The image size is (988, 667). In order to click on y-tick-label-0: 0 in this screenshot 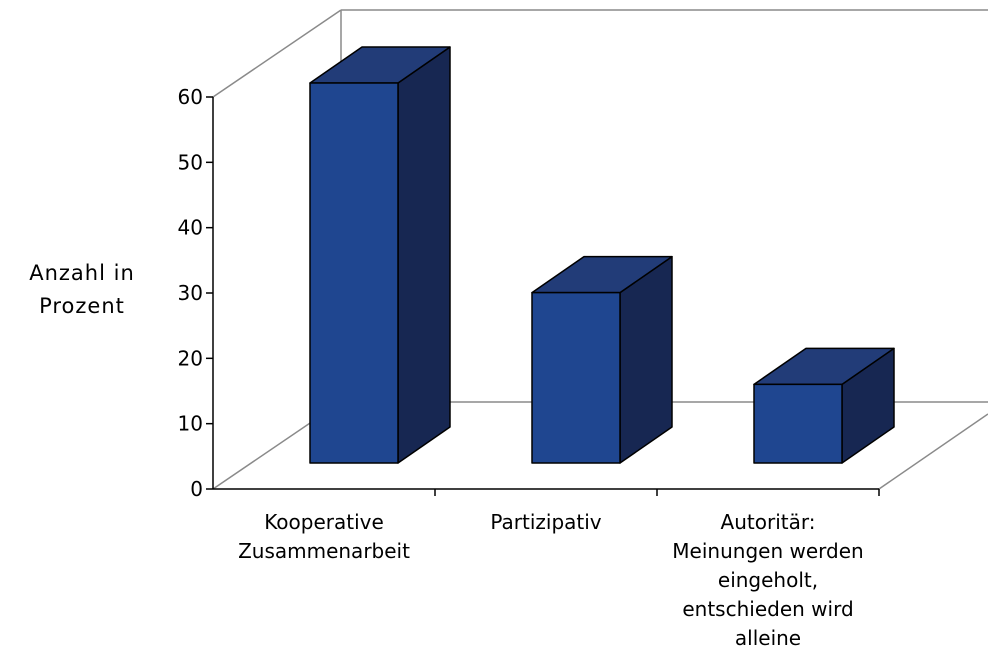, I will do `click(196, 489)`.